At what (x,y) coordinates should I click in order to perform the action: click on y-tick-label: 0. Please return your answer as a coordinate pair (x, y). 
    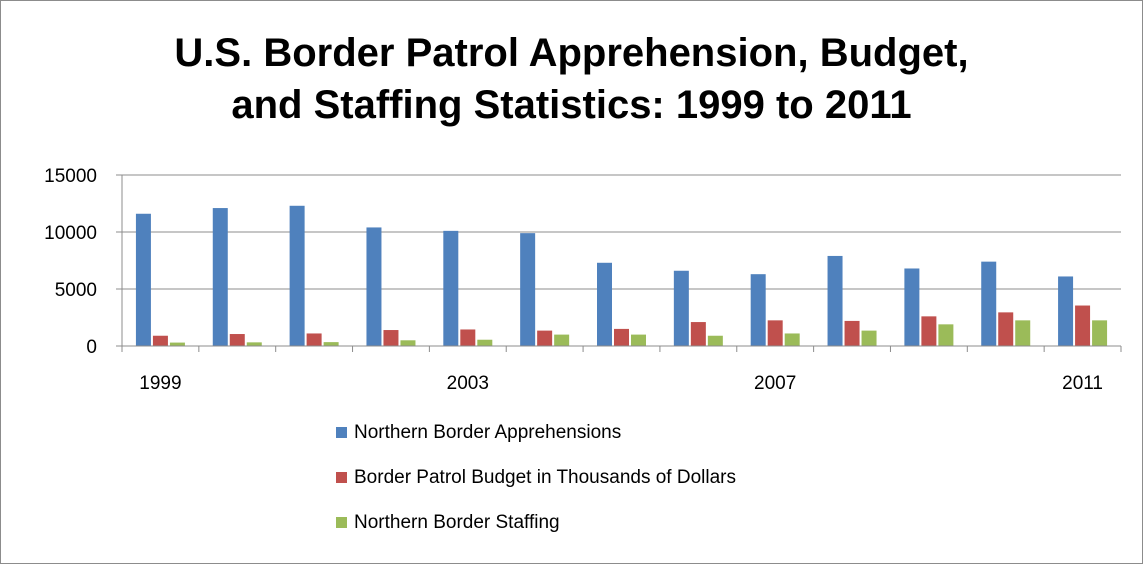
    Looking at the image, I should click on (91, 347).